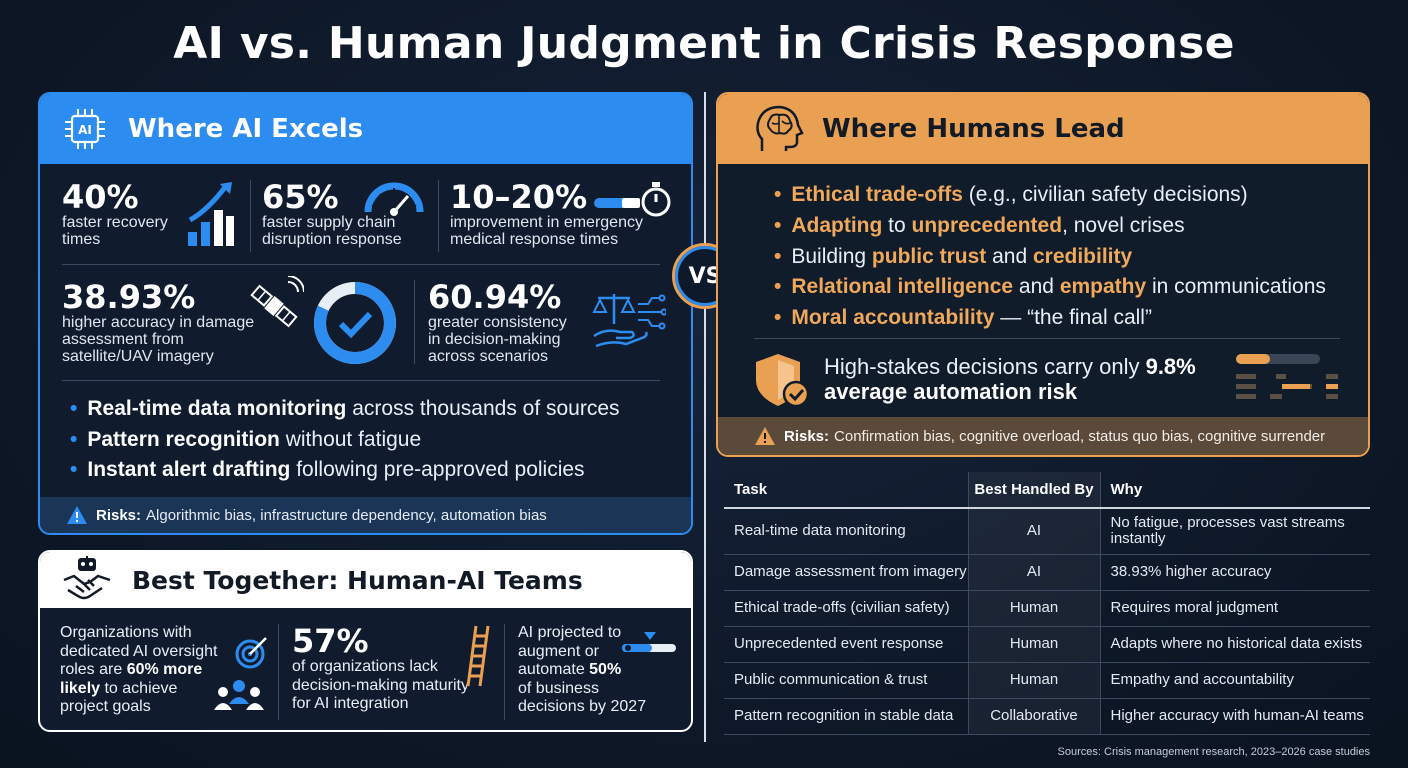 The image size is (1408, 768). Describe the element at coordinates (780, 128) in the screenshot. I see `brain-head-icon` at that location.